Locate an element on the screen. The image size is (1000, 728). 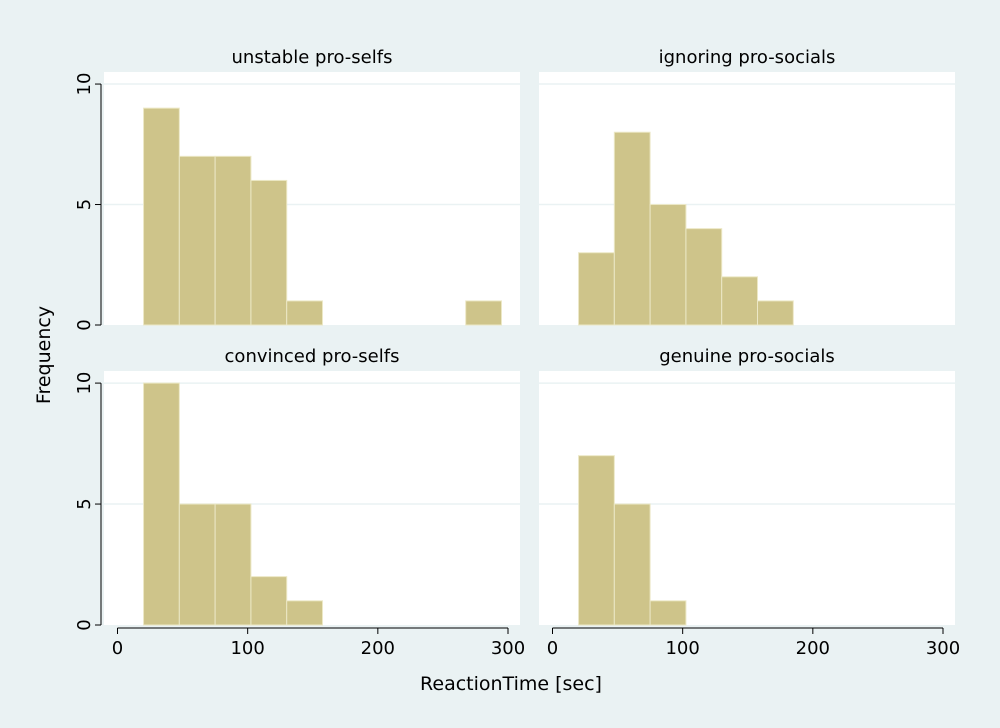
panel-title: ignoring pro-socials is located at coordinates (747, 57).